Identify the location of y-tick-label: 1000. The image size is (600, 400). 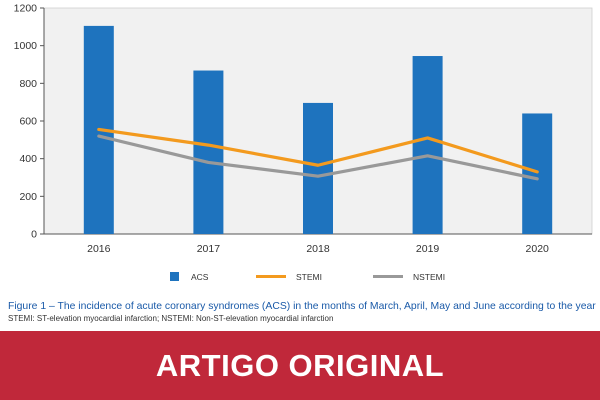
(26, 46).